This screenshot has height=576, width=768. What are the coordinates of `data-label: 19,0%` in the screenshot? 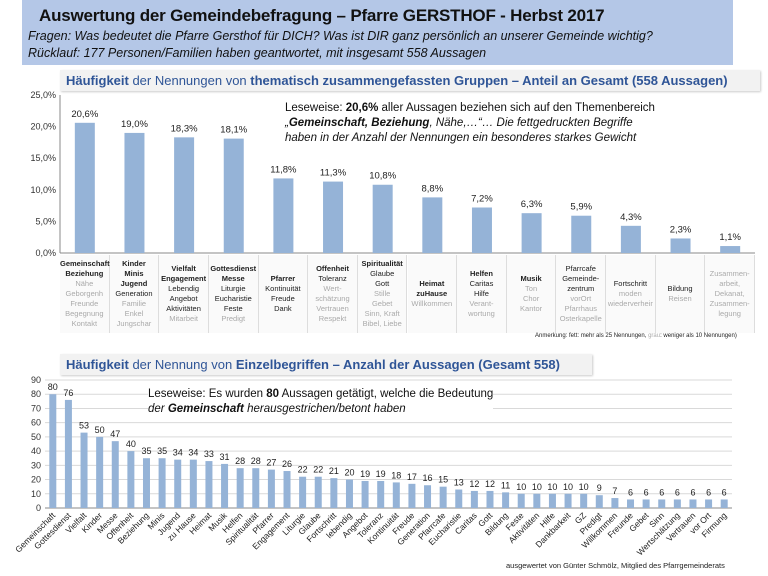 It's located at (134, 124).